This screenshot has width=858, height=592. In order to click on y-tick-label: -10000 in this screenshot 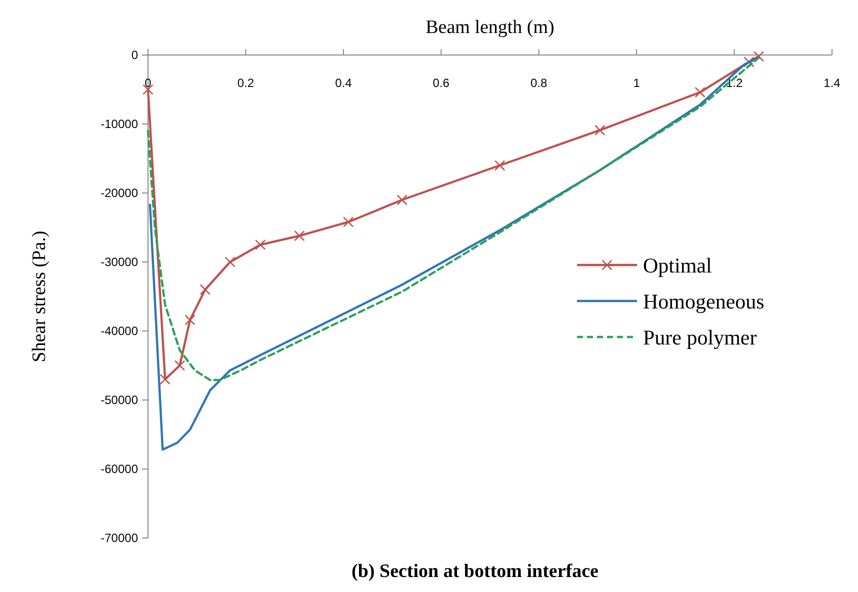, I will do `click(119, 124)`.